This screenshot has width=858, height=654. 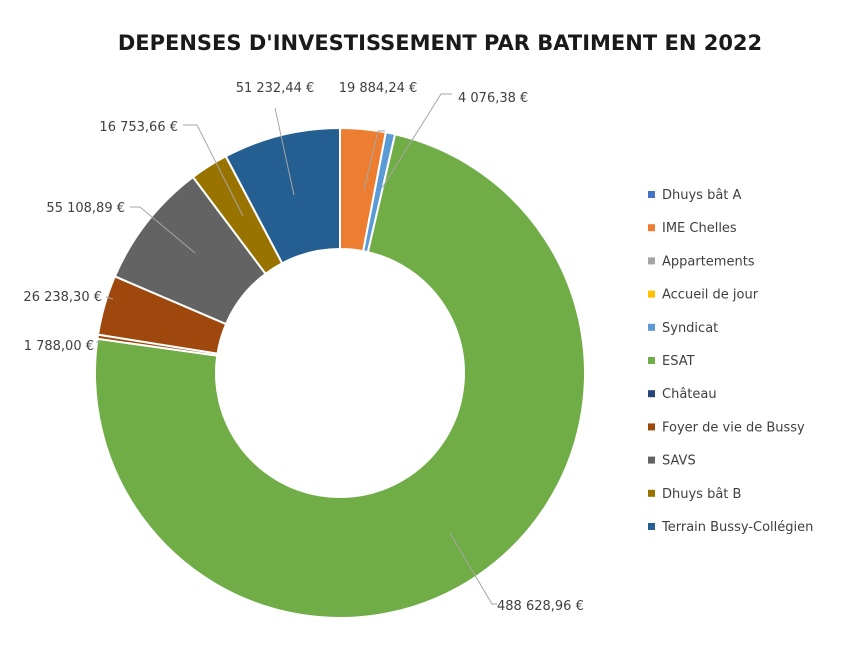 What do you see at coordinates (679, 461) in the screenshot?
I see `legend-label-9: SAVS` at bounding box center [679, 461].